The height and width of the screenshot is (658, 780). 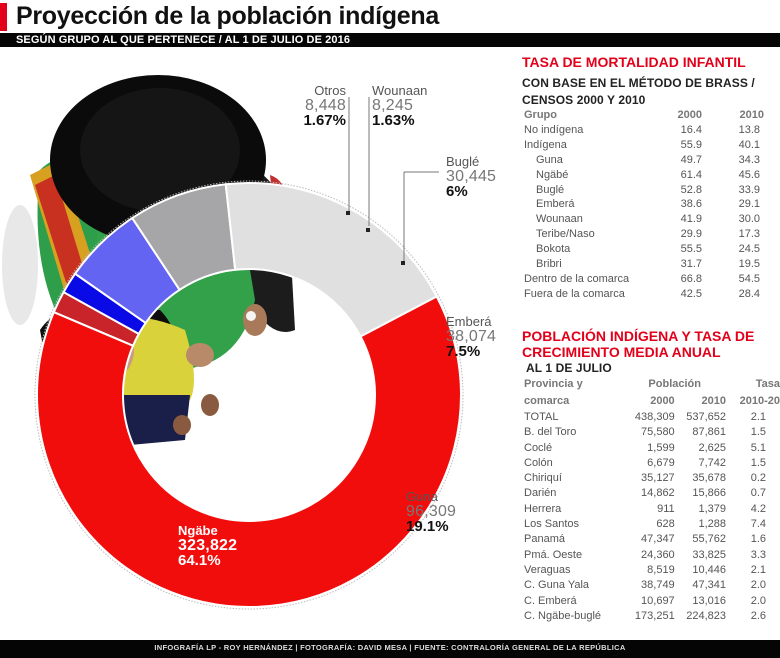 I want to click on population-row: C. Guna Yala 38,749 47,341 2.0, so click(x=652, y=585).